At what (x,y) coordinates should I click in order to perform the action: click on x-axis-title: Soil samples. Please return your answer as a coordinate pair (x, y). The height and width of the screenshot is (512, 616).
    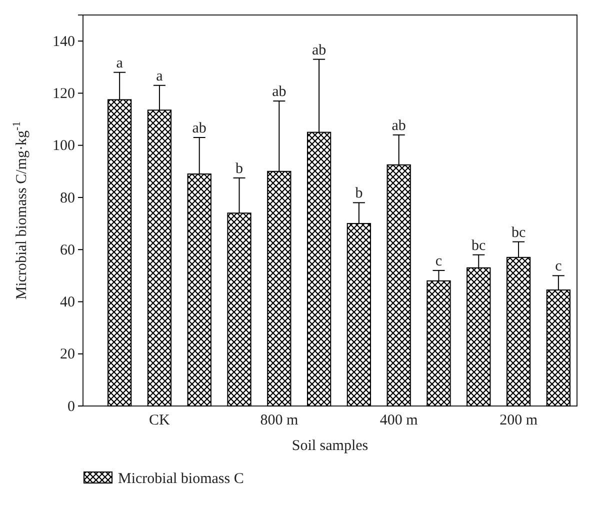
    Looking at the image, I should click on (330, 446).